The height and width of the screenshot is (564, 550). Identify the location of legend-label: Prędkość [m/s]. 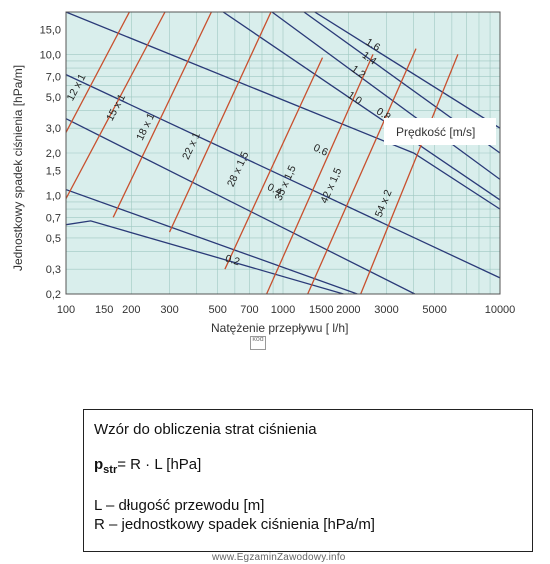
(435, 132).